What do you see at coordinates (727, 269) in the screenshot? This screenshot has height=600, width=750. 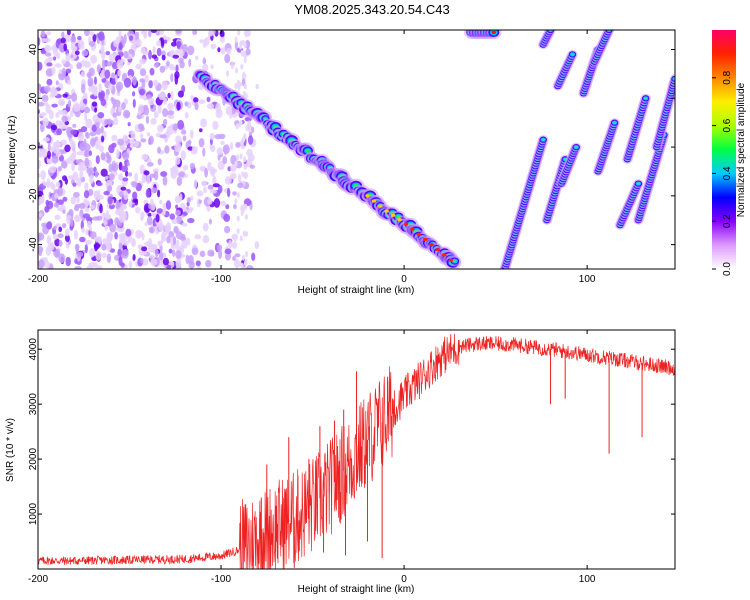 I see `colorbar-tick-label: 0.0` at bounding box center [727, 269].